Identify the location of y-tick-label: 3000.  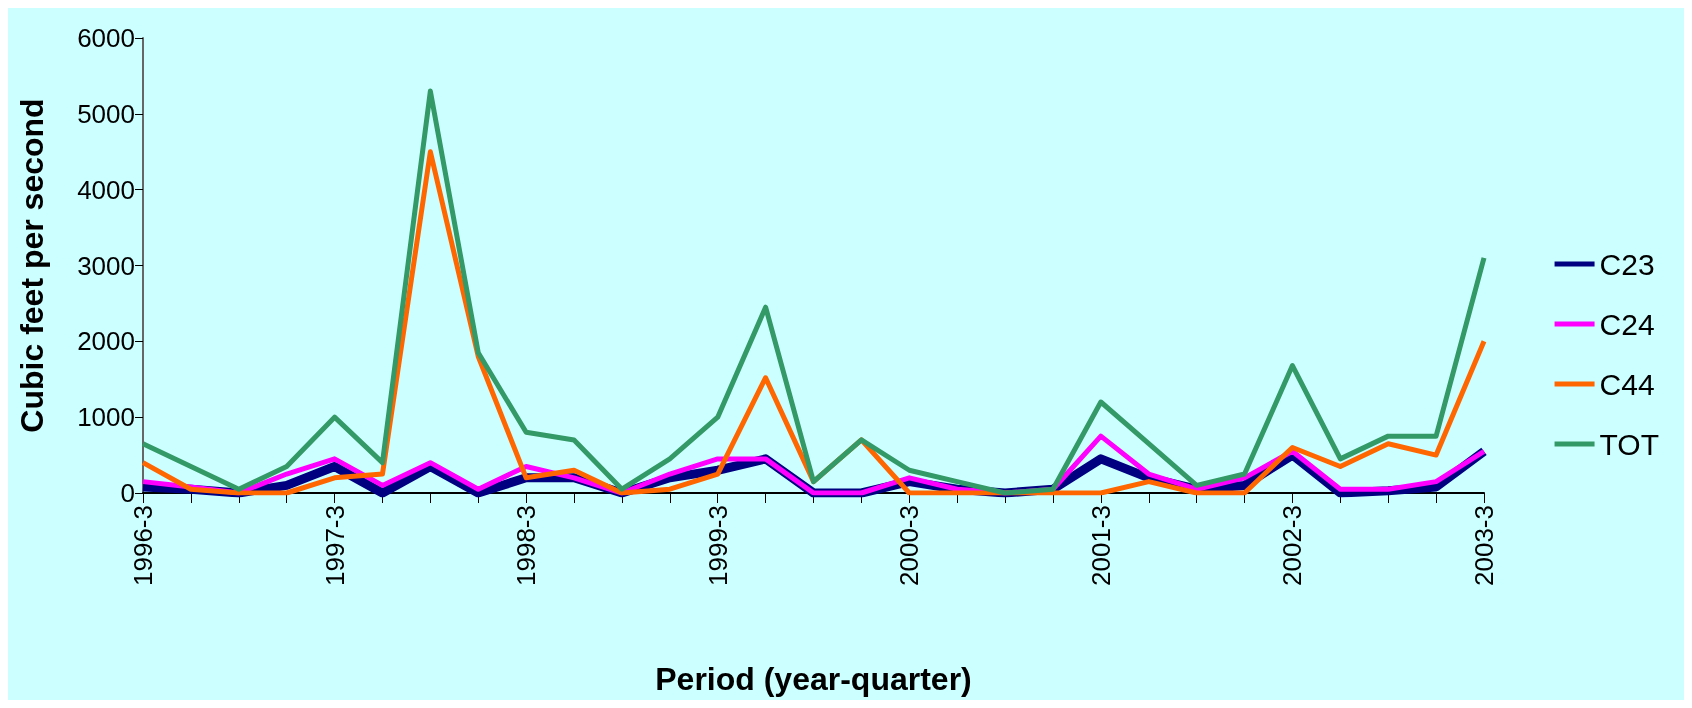
(106, 265).